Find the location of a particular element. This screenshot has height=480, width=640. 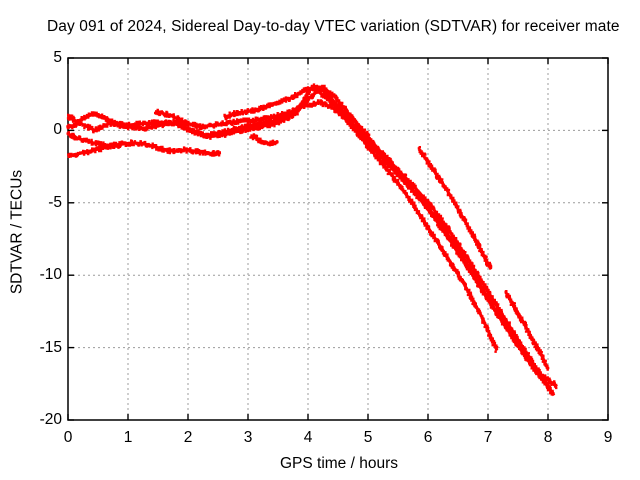

x-tick-label: 3 is located at coordinates (248, 437).